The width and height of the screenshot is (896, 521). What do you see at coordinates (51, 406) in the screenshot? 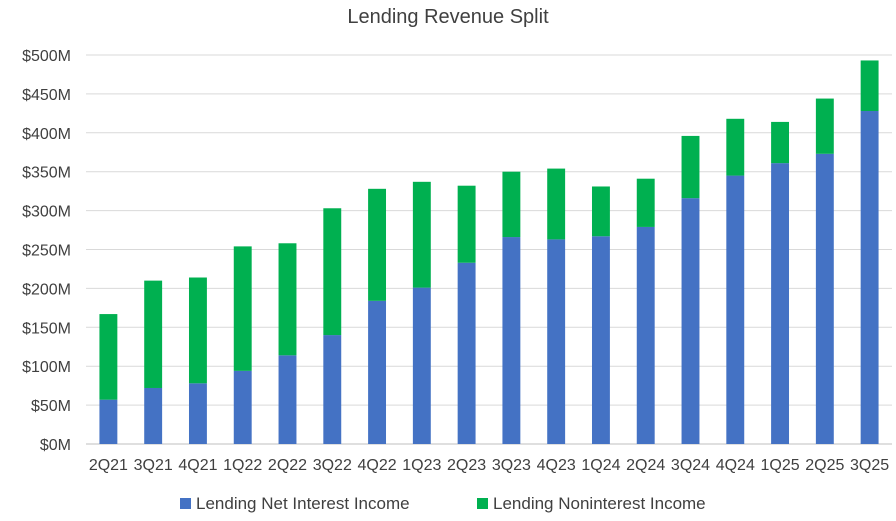
I see `y-tick-label: $50M` at bounding box center [51, 406].